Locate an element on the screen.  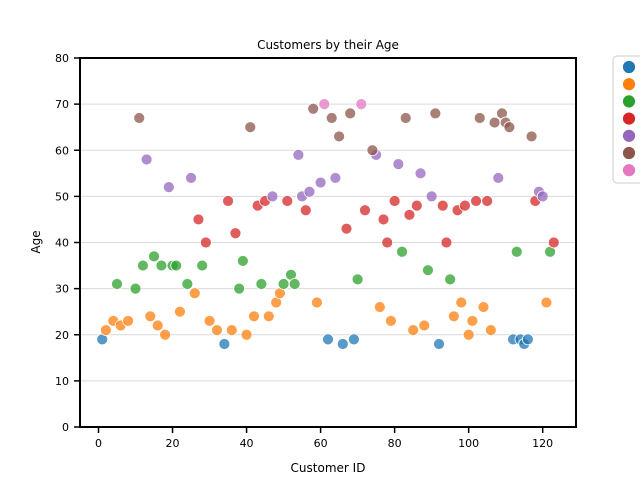
x-tick-label: 60 is located at coordinates (321, 443).